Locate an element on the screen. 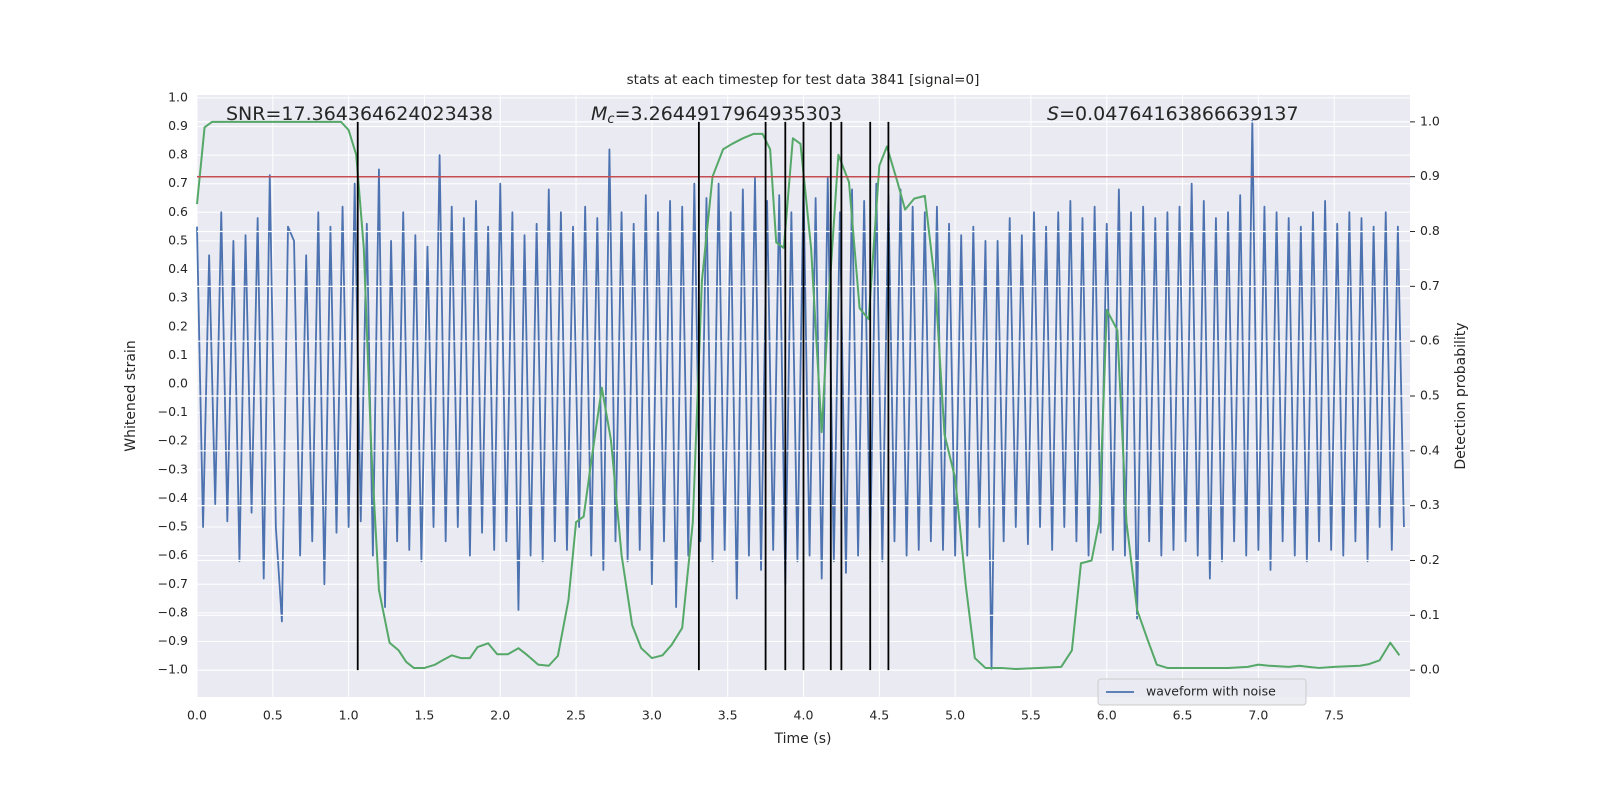 This screenshot has width=1600, height=800. y-tick-label: −0.4 is located at coordinates (173, 497).